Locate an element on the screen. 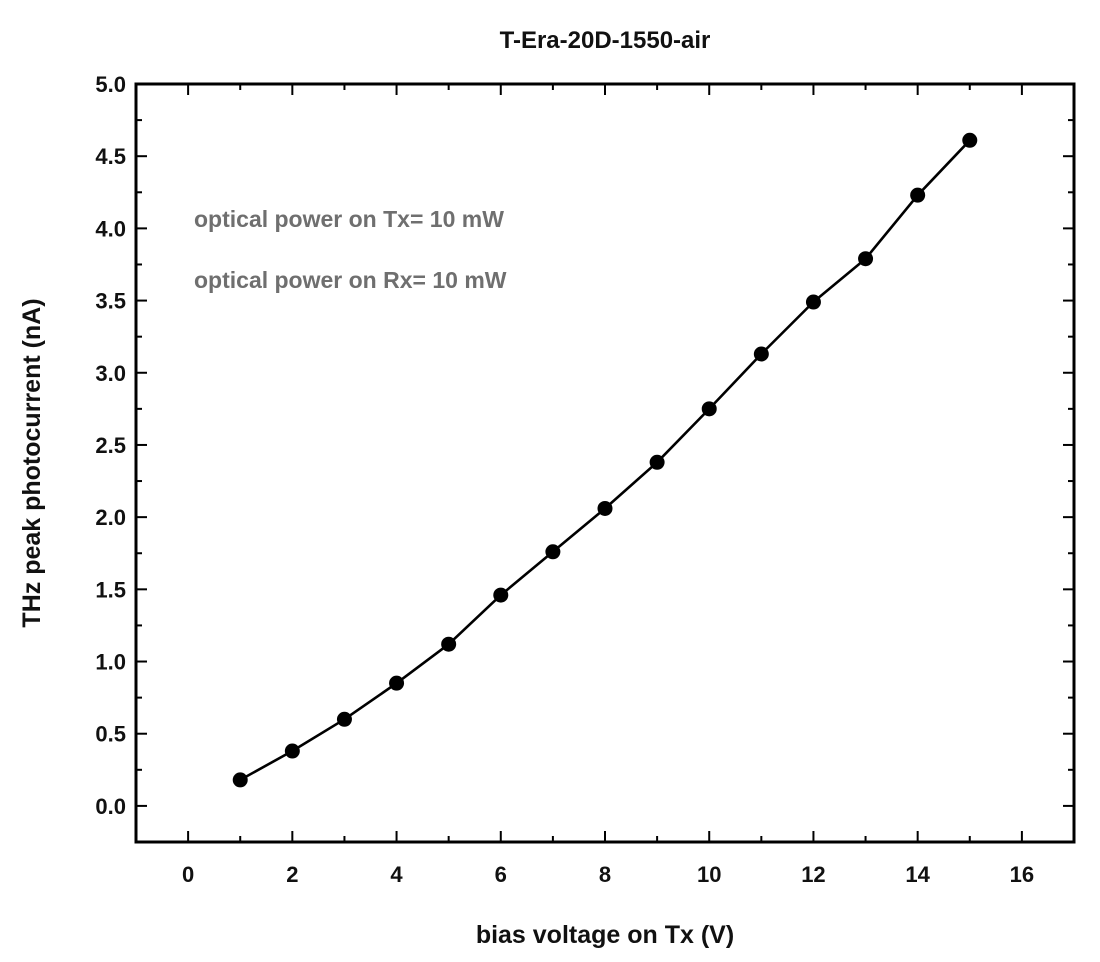  x-tick-label: 2 is located at coordinates (292, 874).